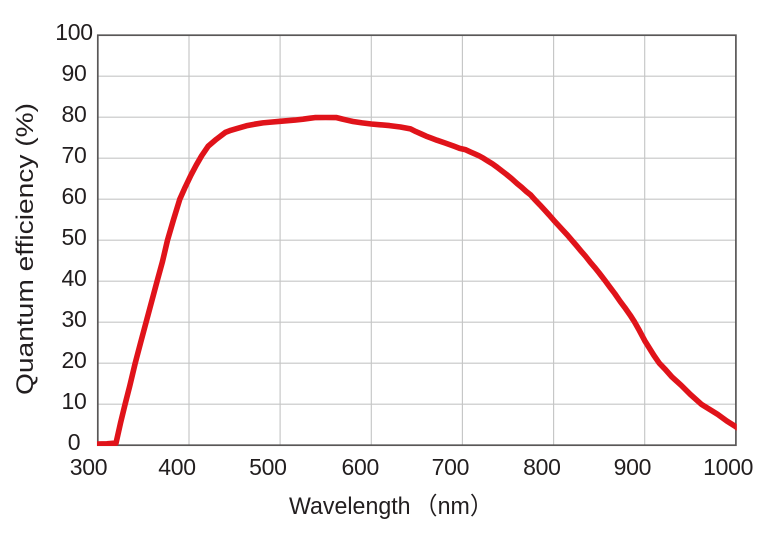  I want to click on svg-text: 60, so click(74, 196).